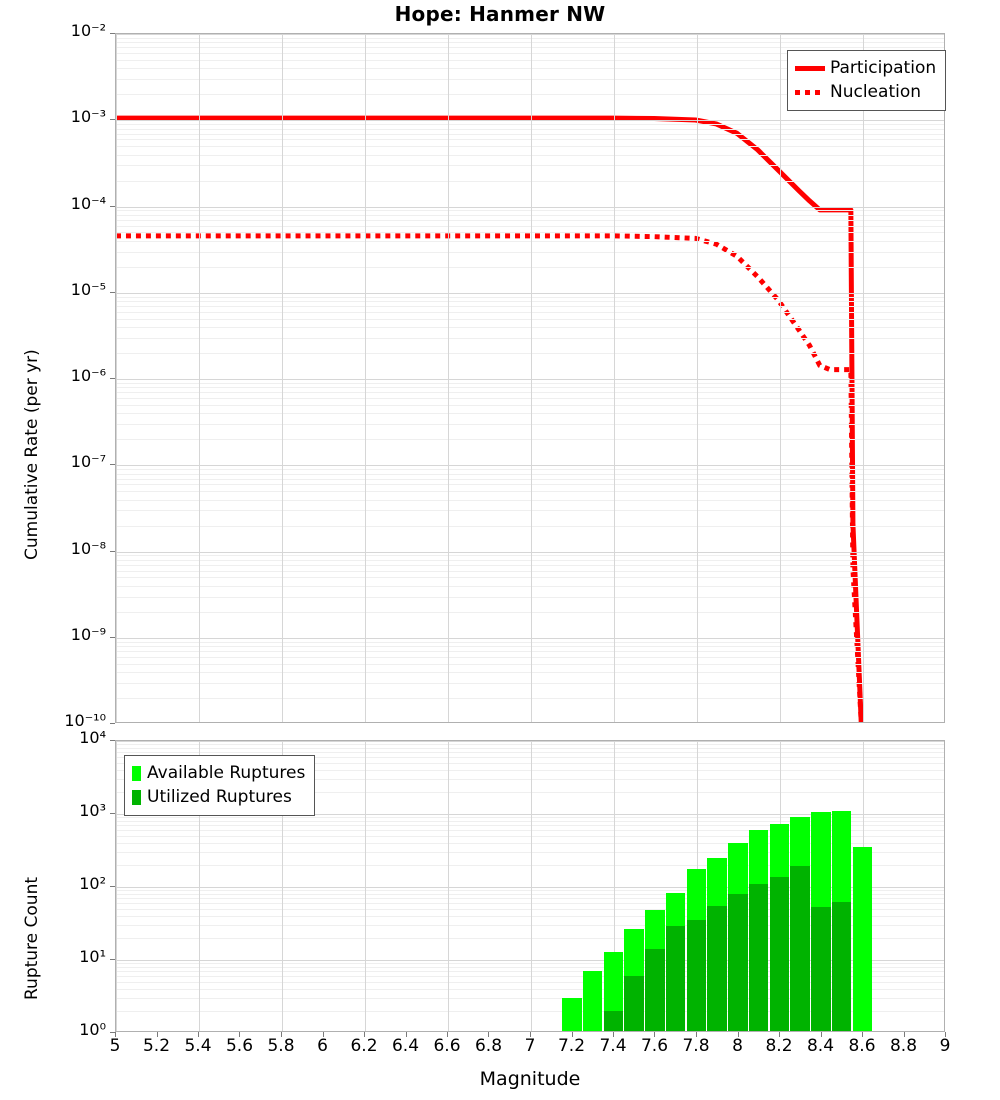 Image resolution: width=1000 pixels, height=1100 pixels. What do you see at coordinates (88, 462) in the screenshot?
I see `y-axis-tick-label: 10⁻⁷` at bounding box center [88, 462].